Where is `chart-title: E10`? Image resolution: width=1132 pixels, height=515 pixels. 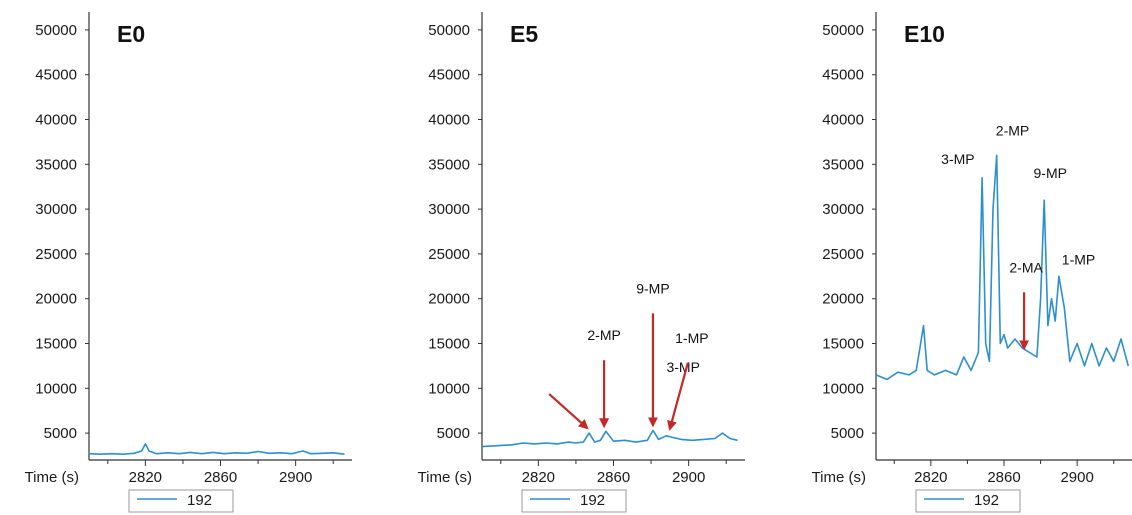 chart-title: E10 is located at coordinates (924, 34).